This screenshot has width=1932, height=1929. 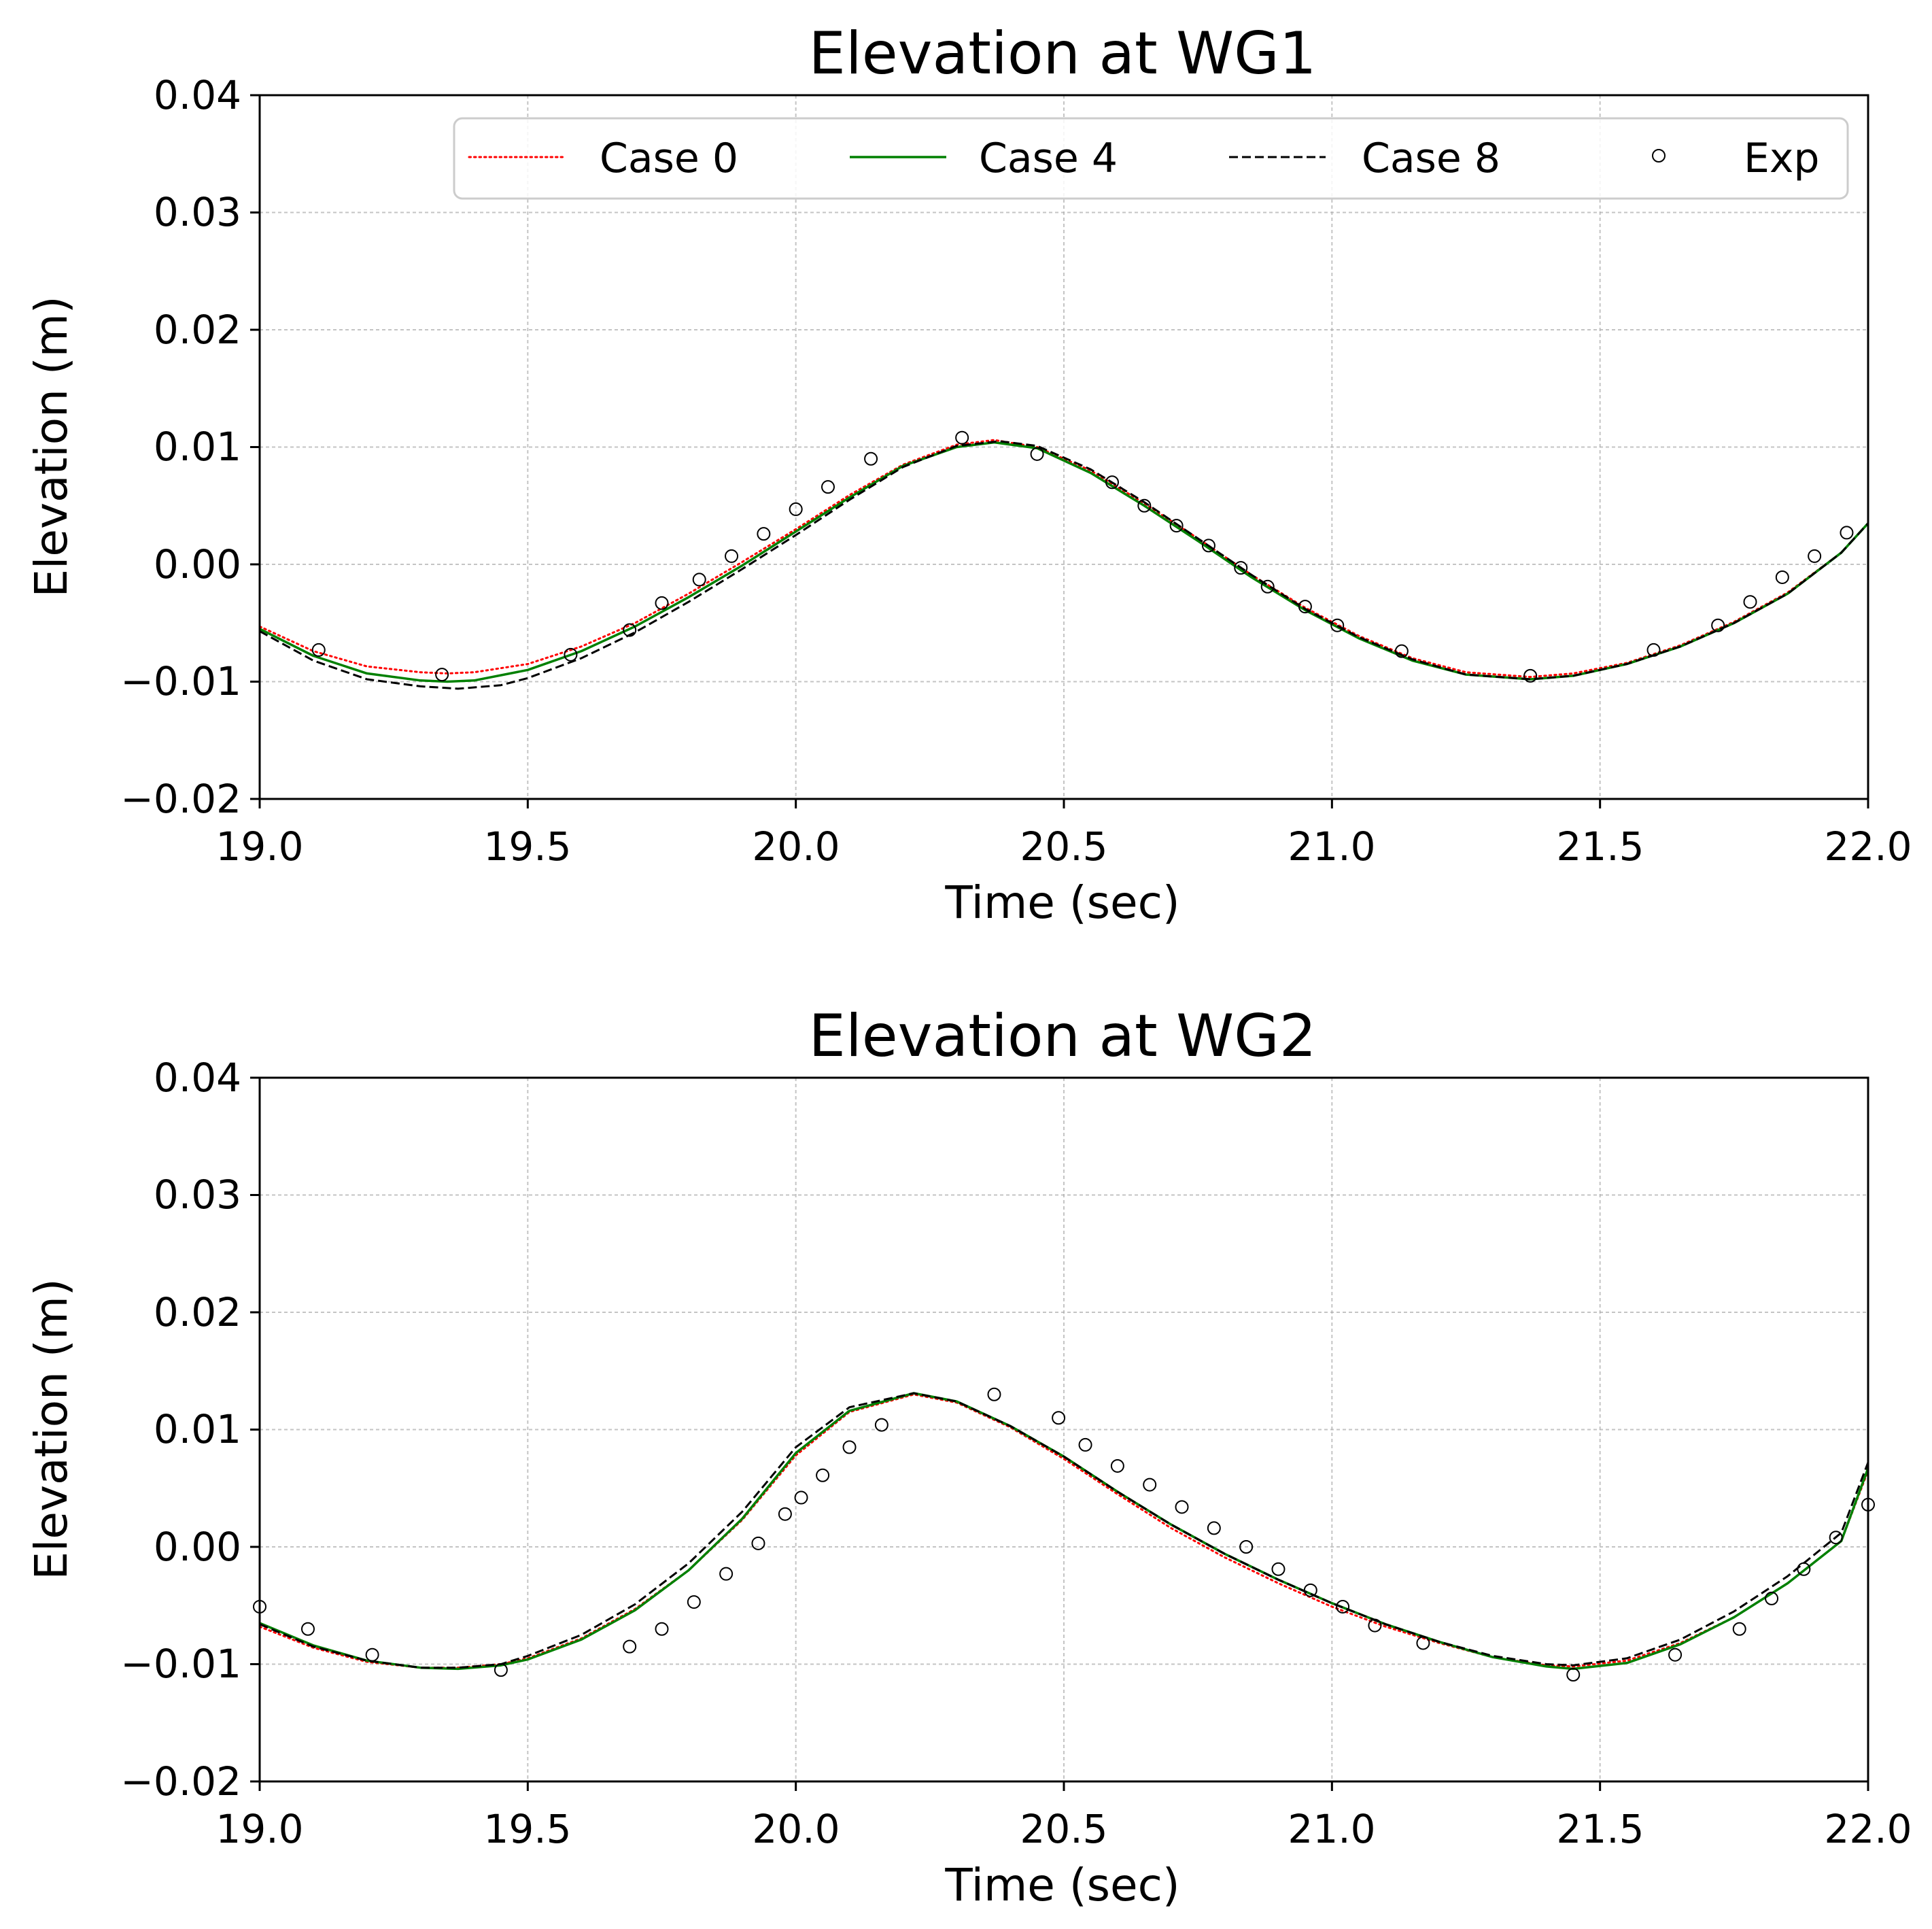 I want to click on chart-title: Elevation at WG1, so click(x=1063, y=54).